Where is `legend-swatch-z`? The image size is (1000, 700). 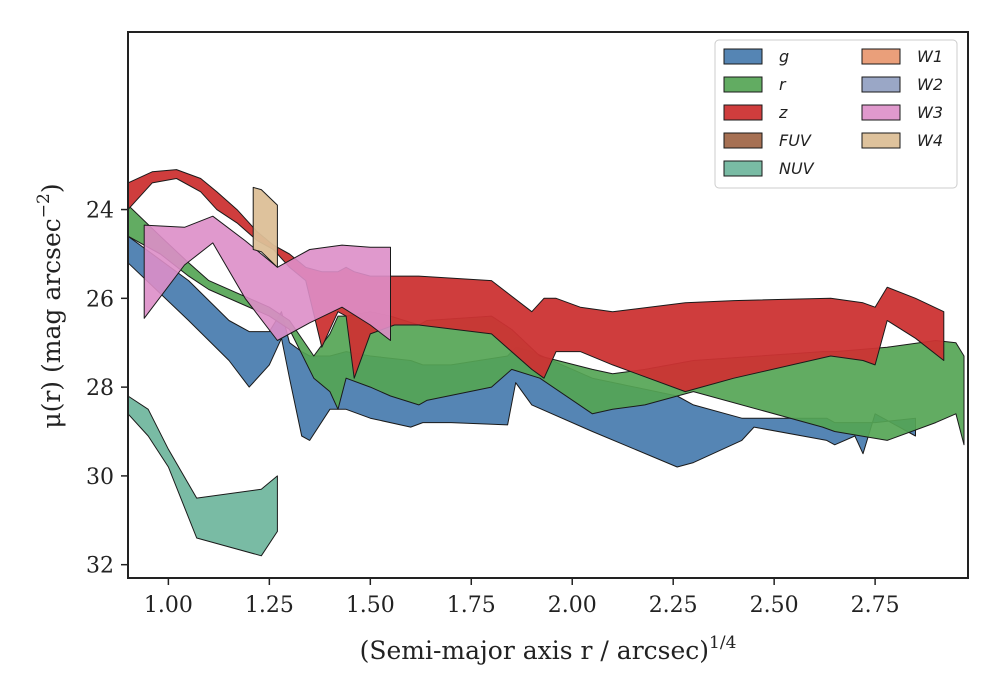
legend-swatch-z is located at coordinates (743, 112).